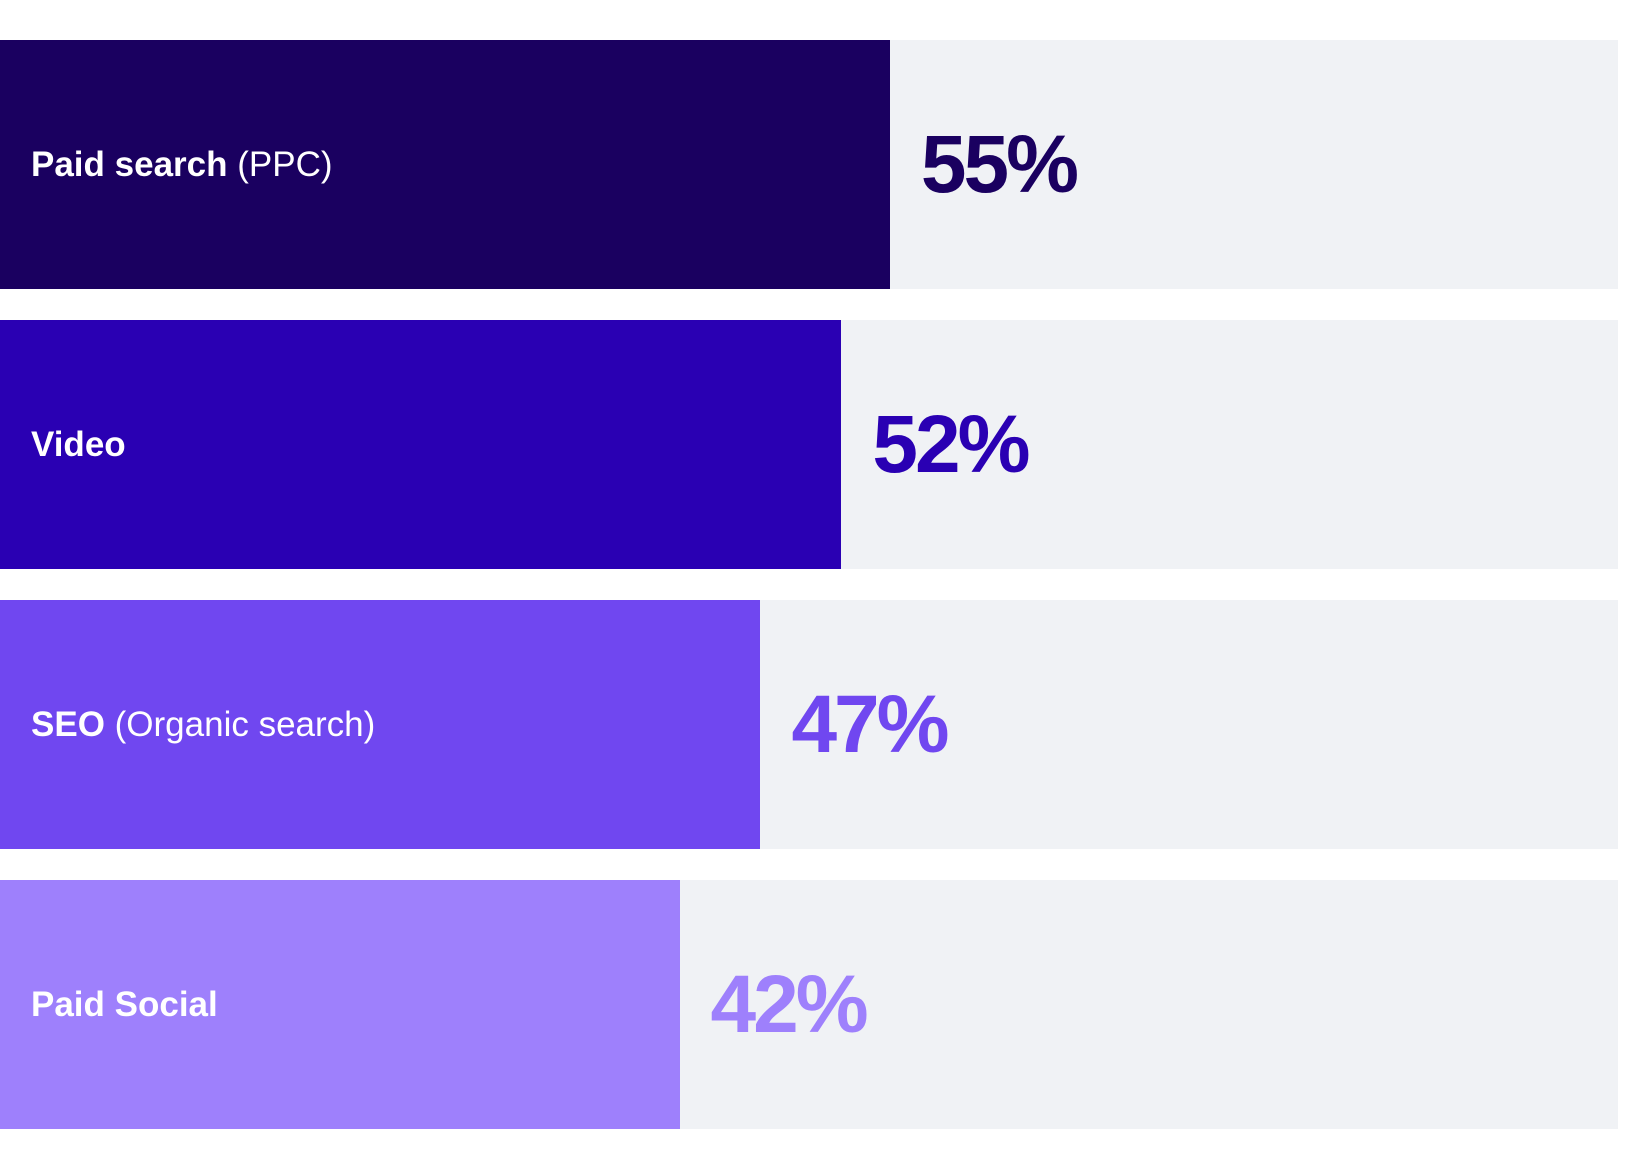 Image resolution: width=1644 pixels, height=1156 pixels. Describe the element at coordinates (445, 164) in the screenshot. I see `bar: Paid search (PPC)` at that location.